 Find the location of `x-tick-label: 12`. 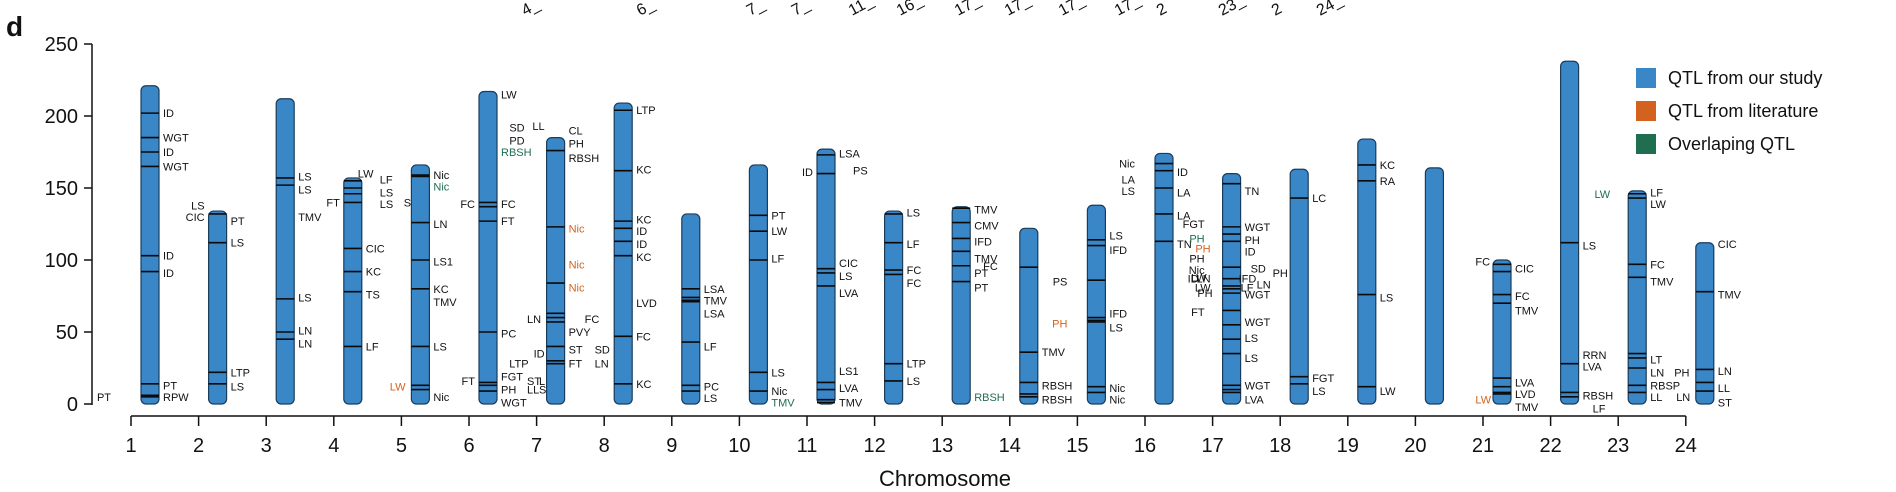

x-tick-label: 12 is located at coordinates (874, 446).